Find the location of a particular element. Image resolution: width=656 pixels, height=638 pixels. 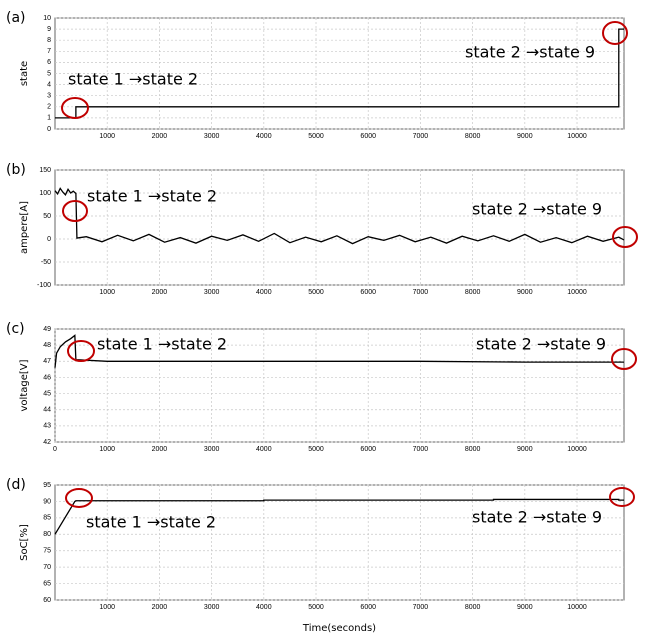

y-tick-label: 1 is located at coordinates (49, 118).